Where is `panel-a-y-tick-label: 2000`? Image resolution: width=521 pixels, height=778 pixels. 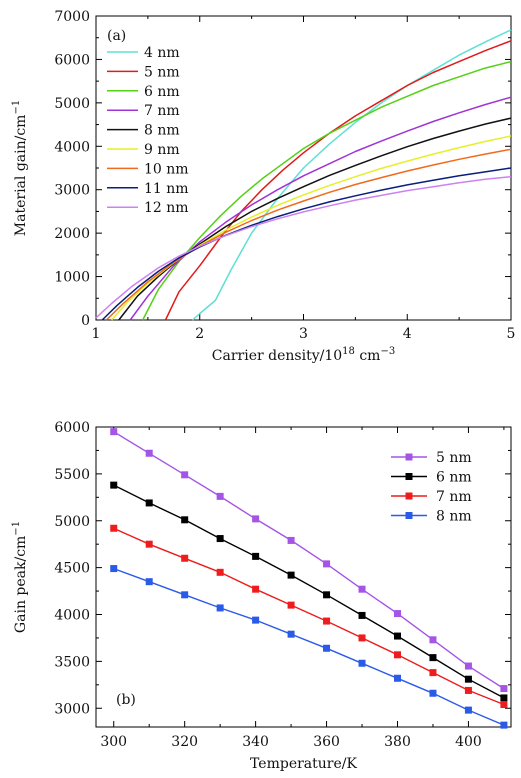 panel-a-y-tick-label: 2000 is located at coordinates (72, 234).